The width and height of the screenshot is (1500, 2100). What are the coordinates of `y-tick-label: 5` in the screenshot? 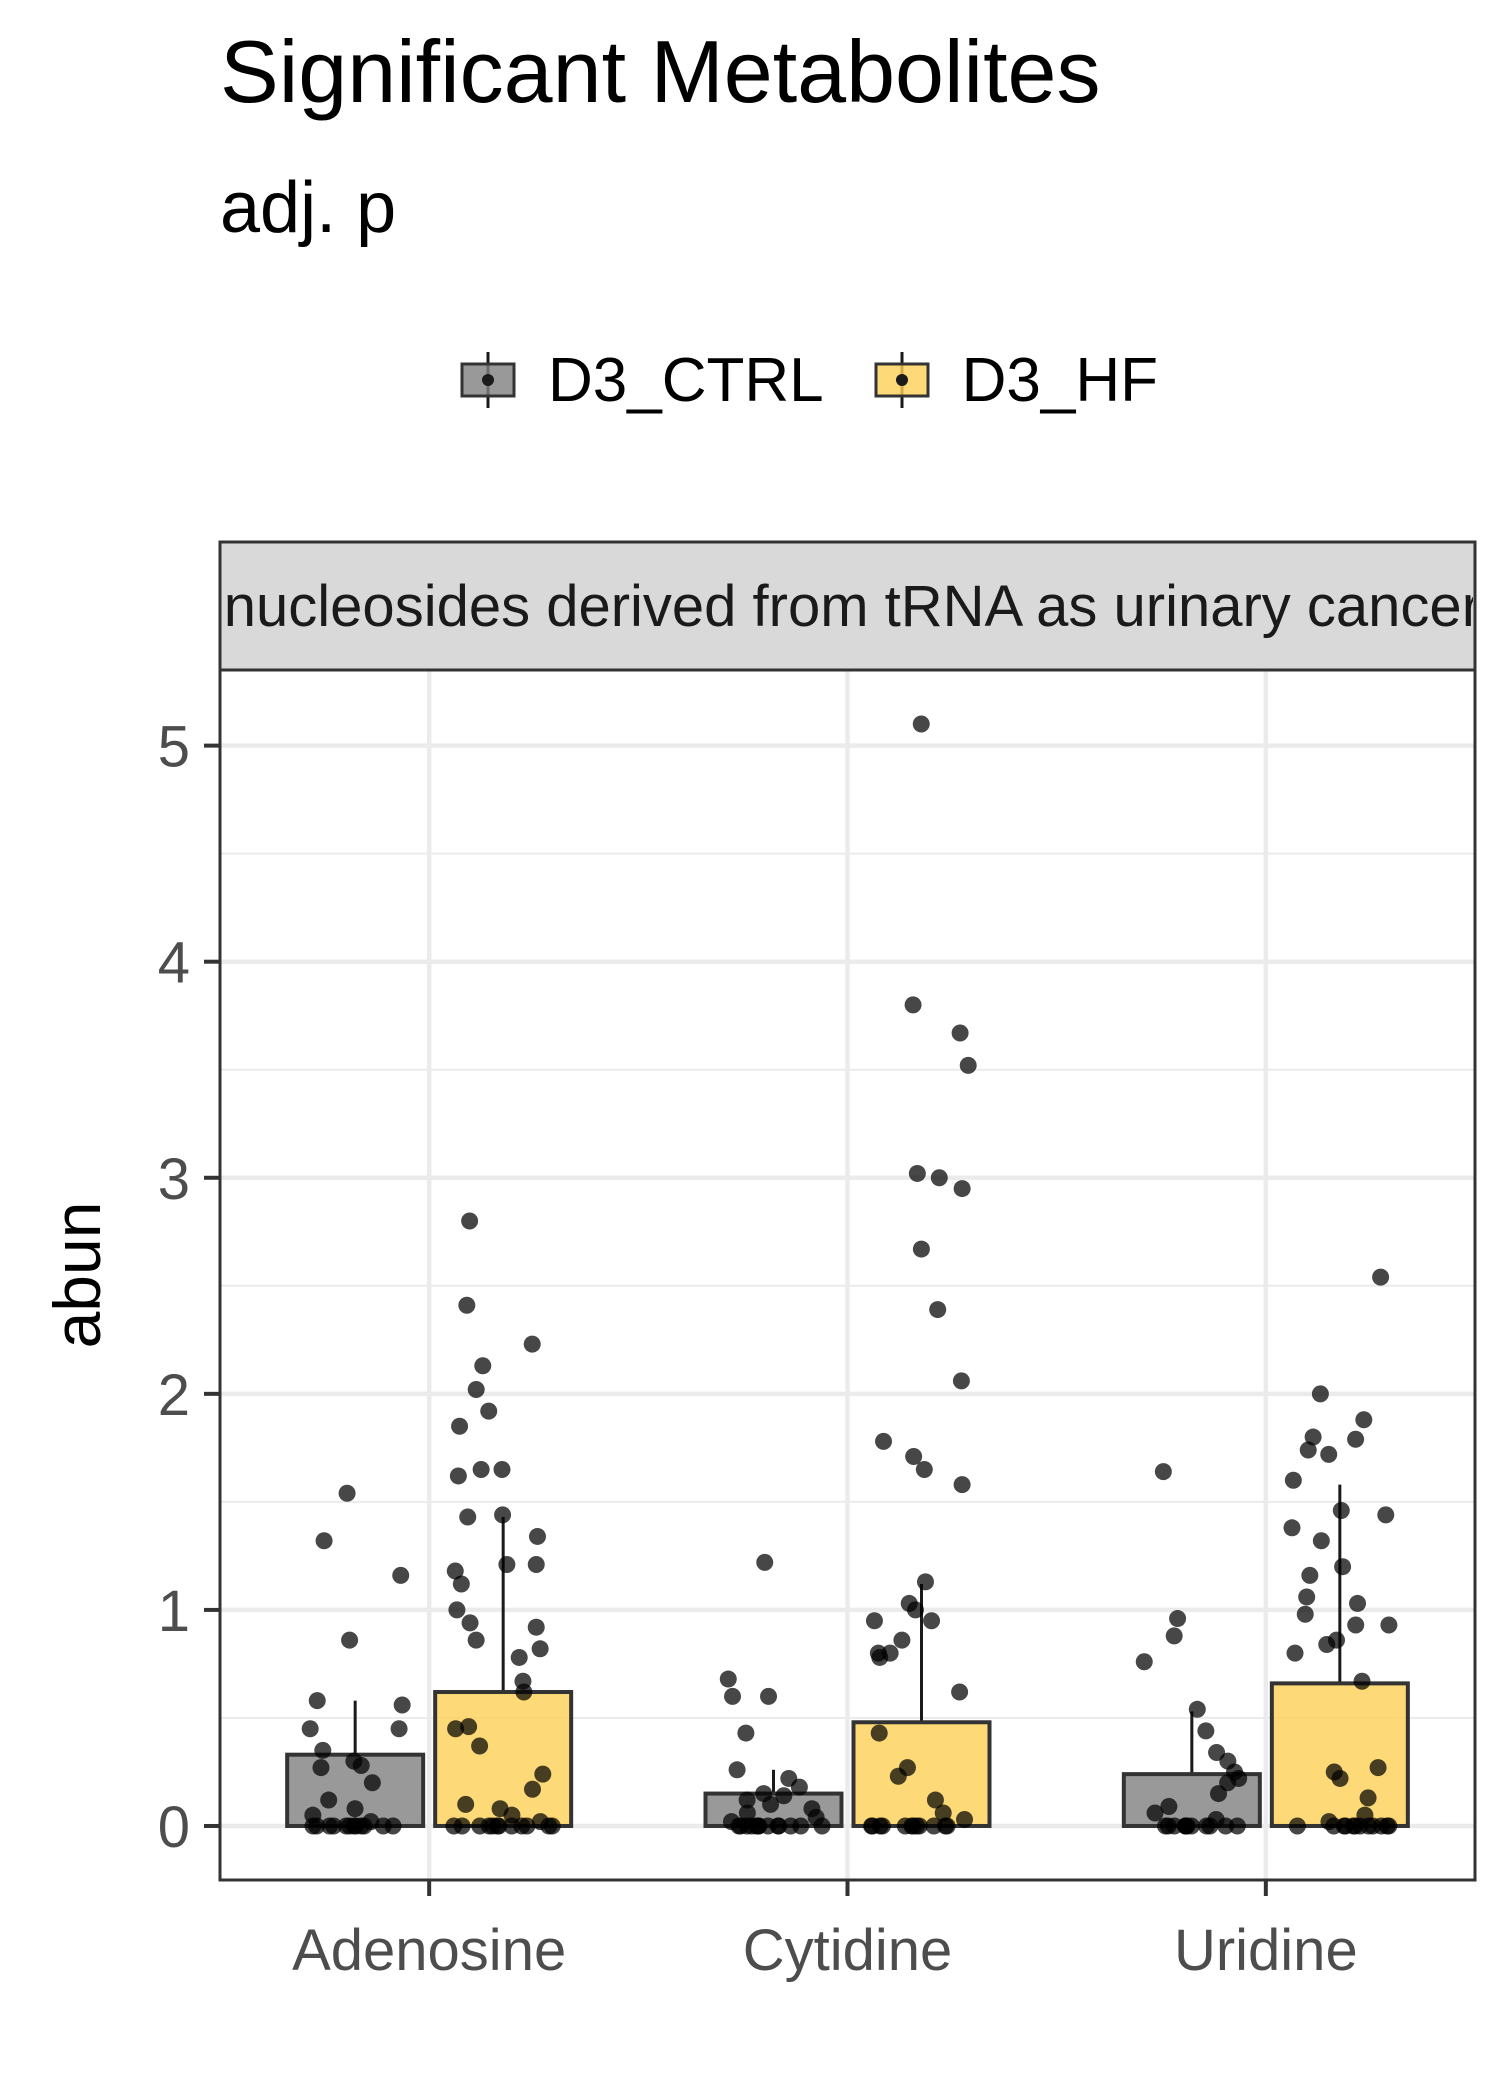 It's located at (174, 747).